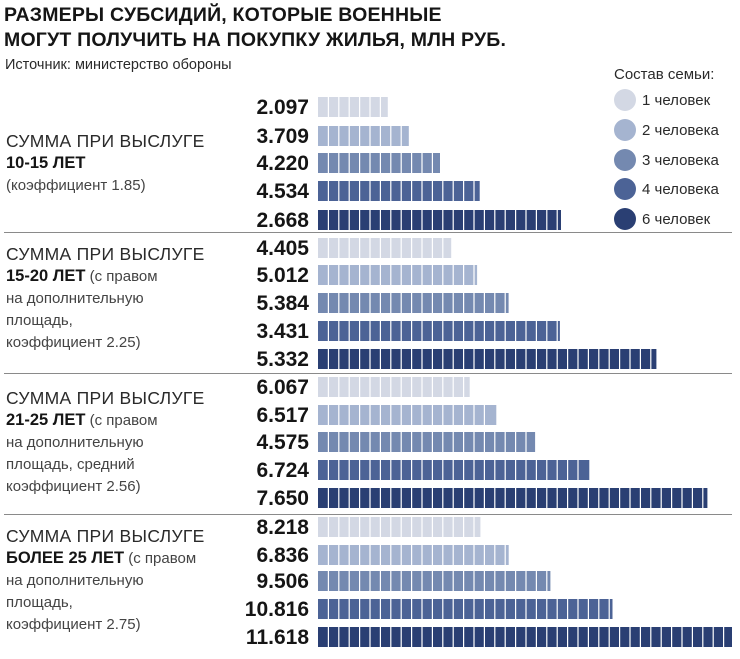 The width and height of the screenshot is (740, 659). I want to click on data-label-4-3: 9.506, so click(282, 581).